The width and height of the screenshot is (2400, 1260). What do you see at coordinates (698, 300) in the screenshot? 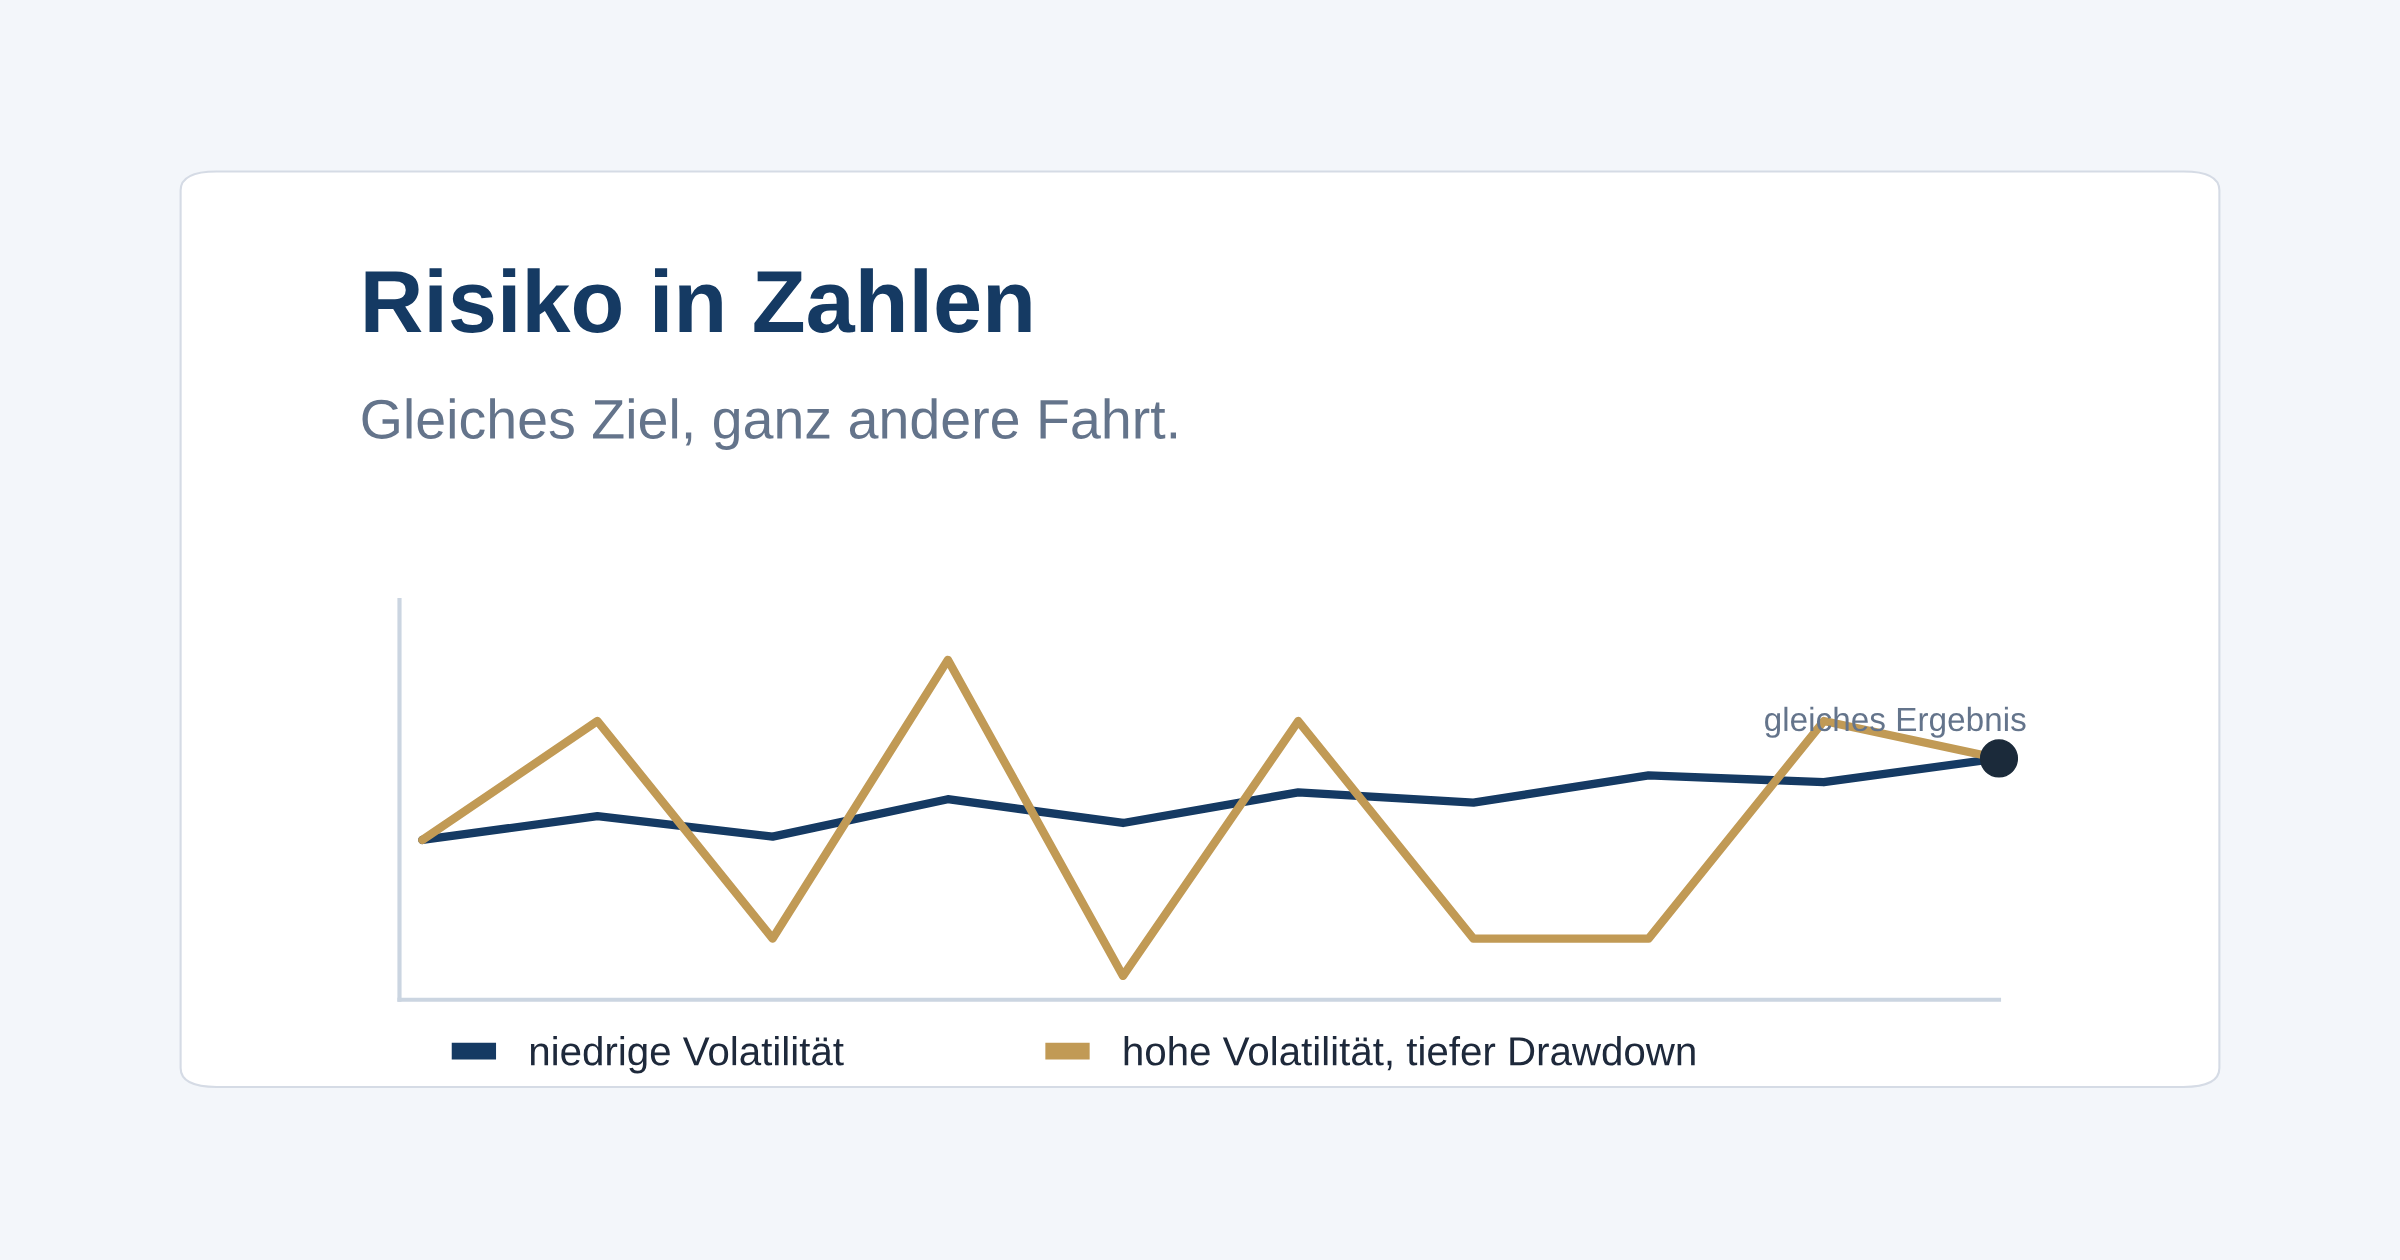
I see `chart-title: Risiko in Zahlen` at bounding box center [698, 300].